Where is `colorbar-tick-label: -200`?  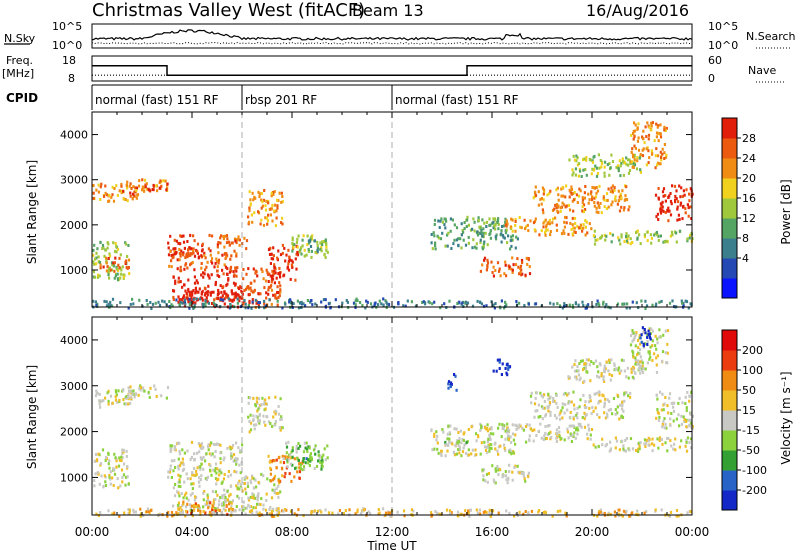 colorbar-tick-label: -200 is located at coordinates (754, 490).